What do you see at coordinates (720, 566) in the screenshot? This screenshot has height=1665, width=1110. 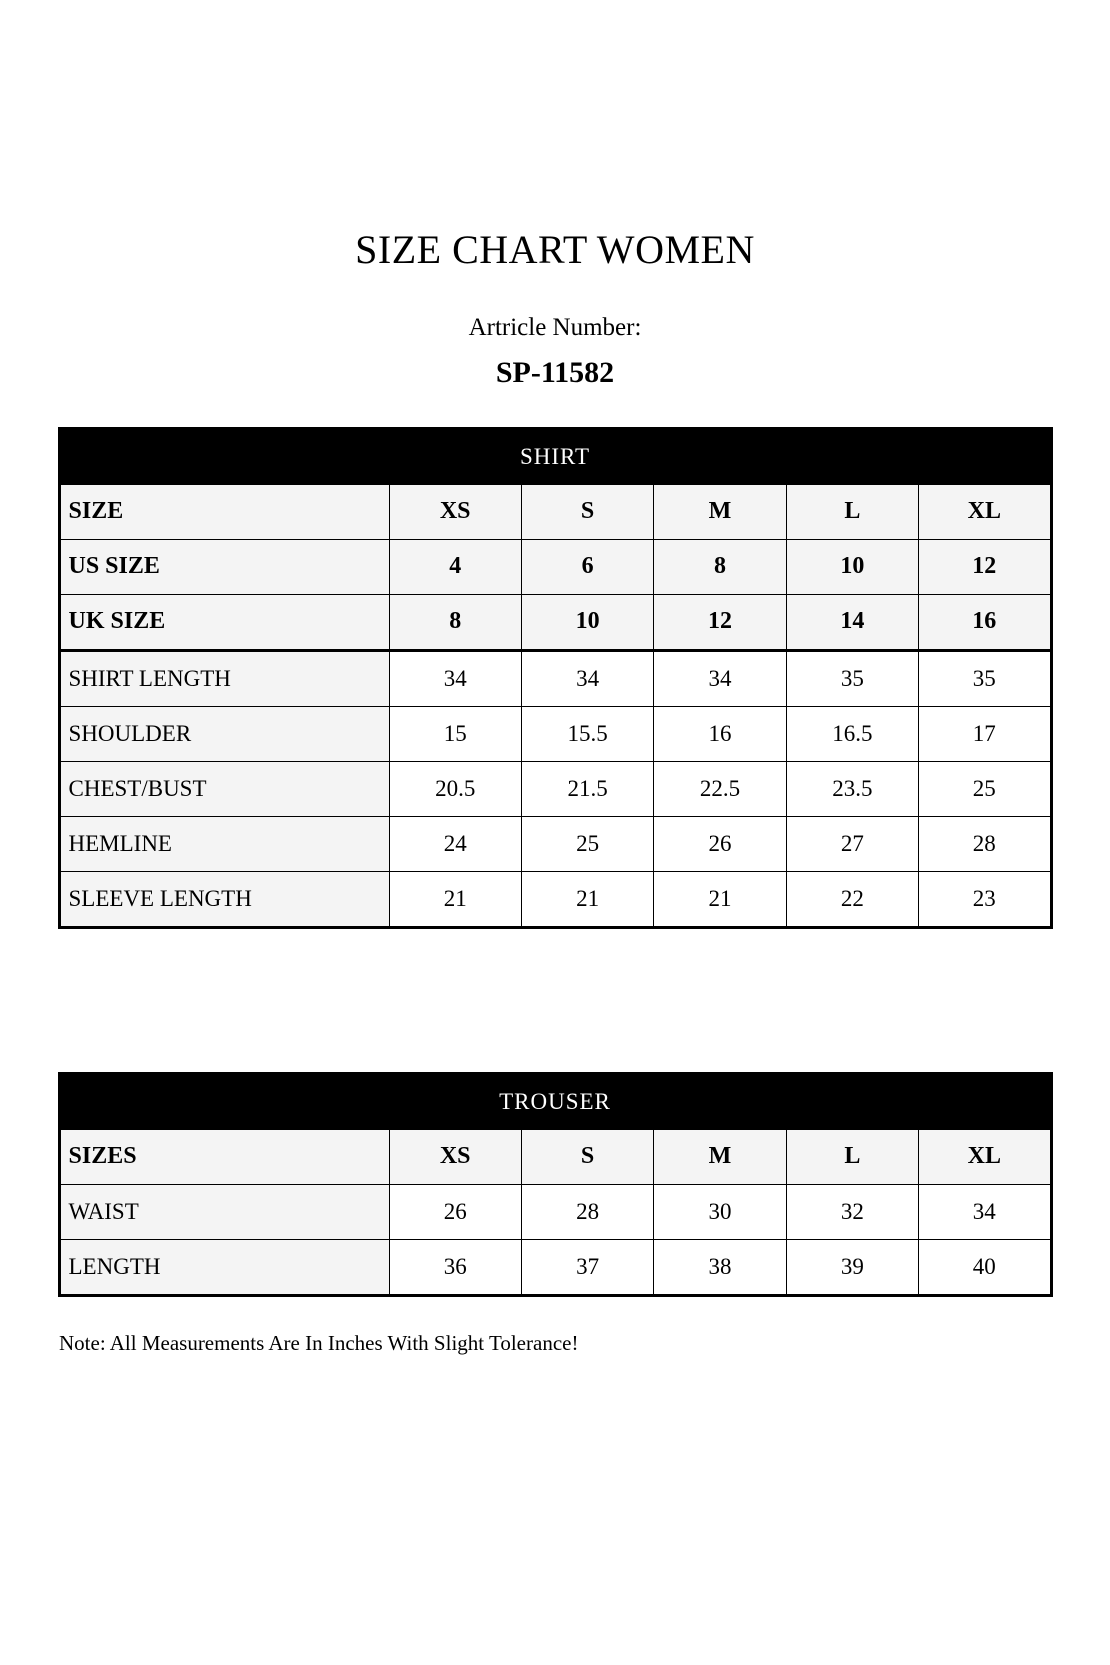 I see `shirt-us-size-m: 8` at bounding box center [720, 566].